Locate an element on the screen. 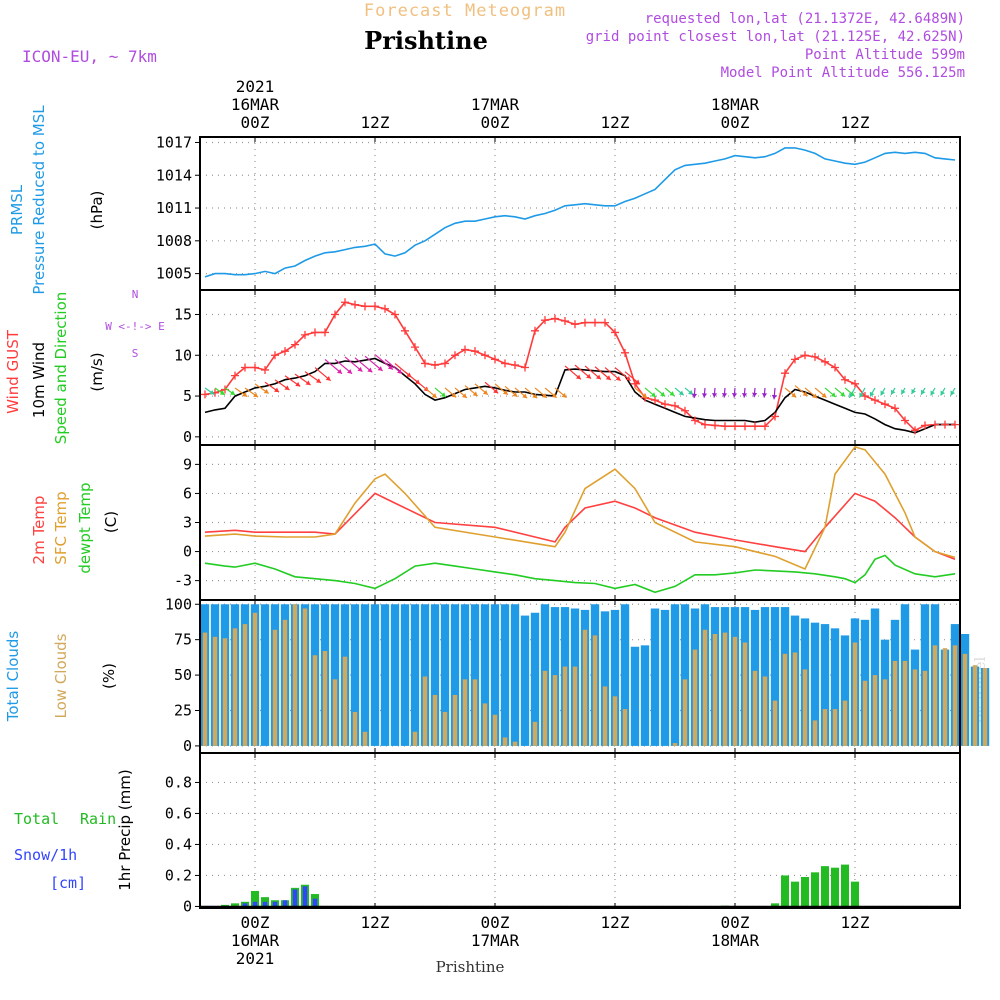 Image resolution: width=1000 pixels, height=1000 pixels. label-hpa: (hPa) is located at coordinates (97, 210).